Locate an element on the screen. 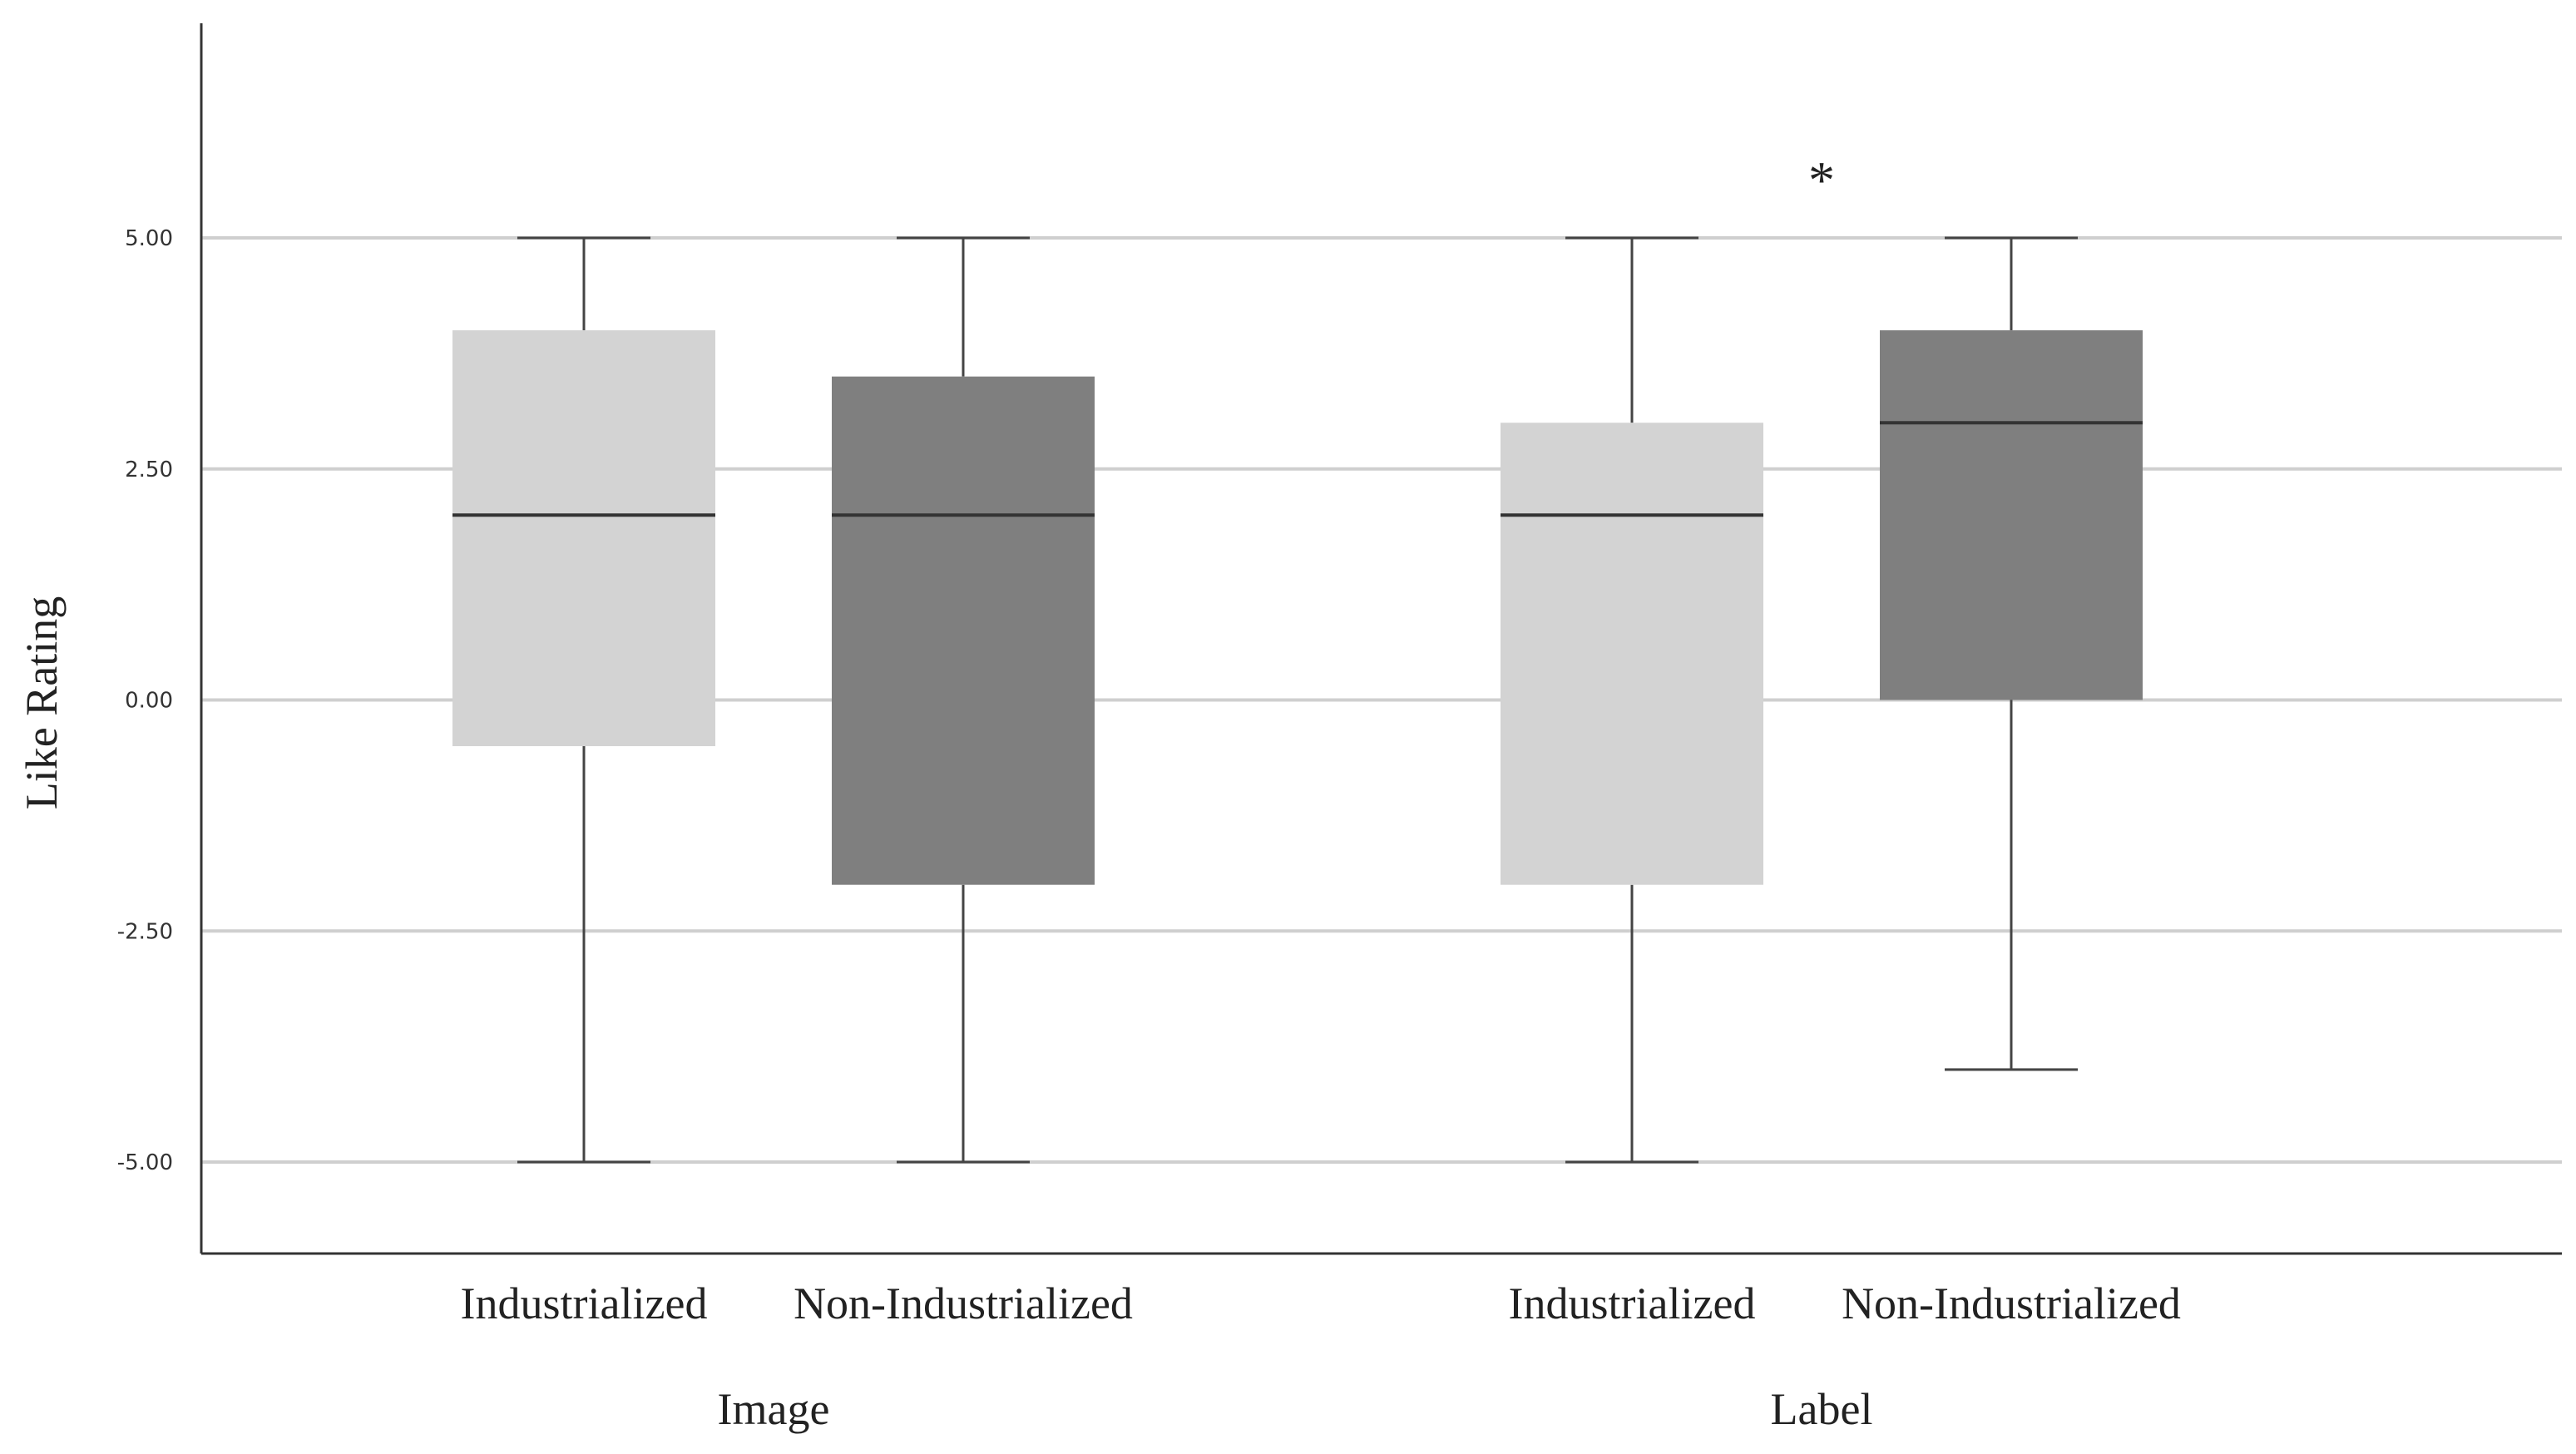 The width and height of the screenshot is (2576, 1454). y-tick-label: 2.50 is located at coordinates (149, 470).